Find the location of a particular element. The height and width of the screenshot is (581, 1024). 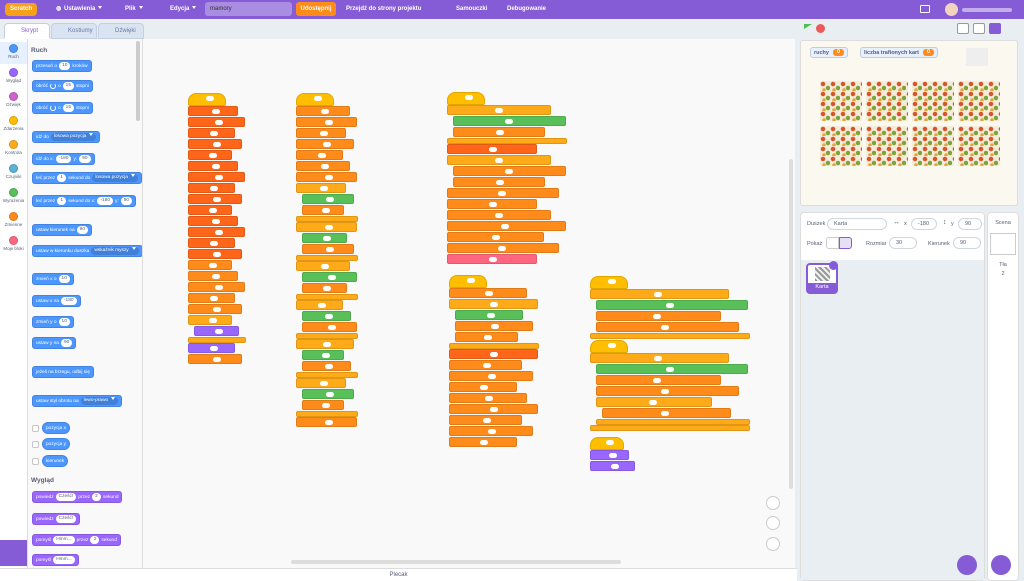

block: pozycja y is located at coordinates (56, 444).